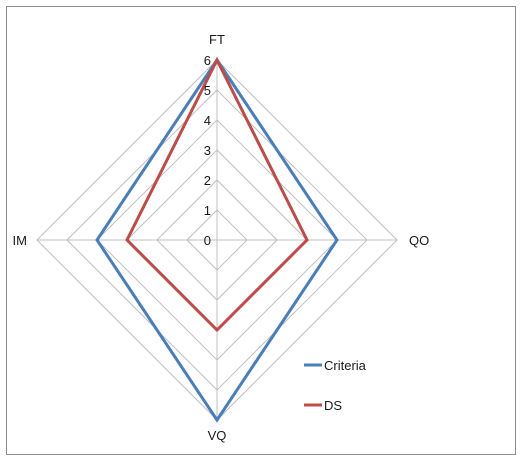  I want to click on axis-label-qo: QO, so click(419, 240).